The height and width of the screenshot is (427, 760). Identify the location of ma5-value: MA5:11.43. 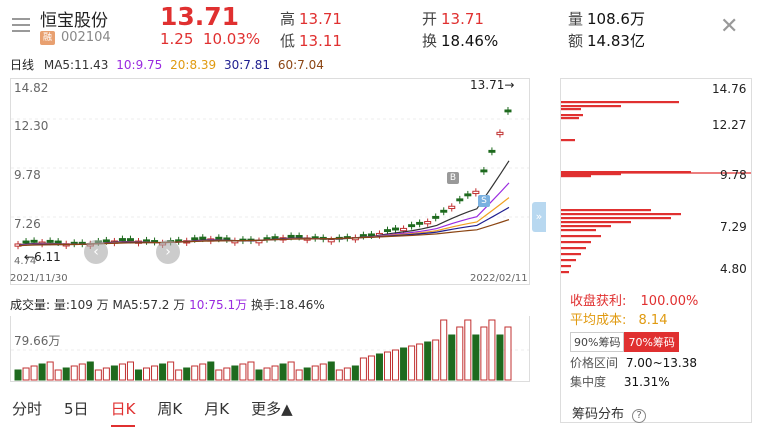
(76, 65).